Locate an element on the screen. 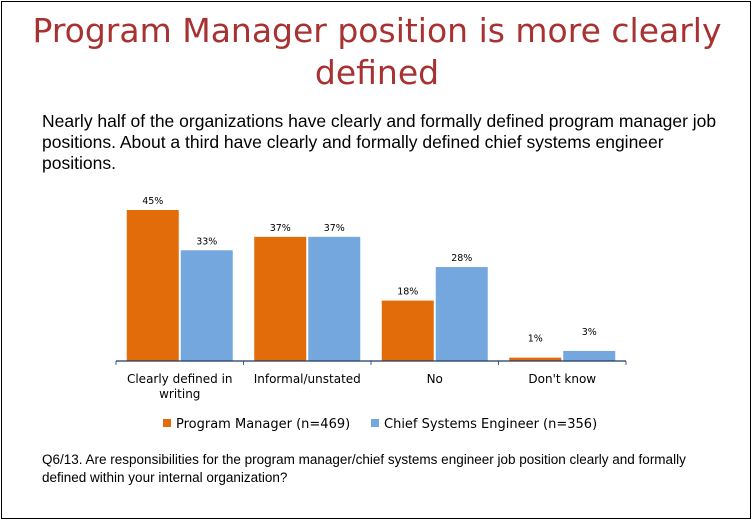 The width and height of the screenshot is (754, 522). data-label: 1% is located at coordinates (535, 339).